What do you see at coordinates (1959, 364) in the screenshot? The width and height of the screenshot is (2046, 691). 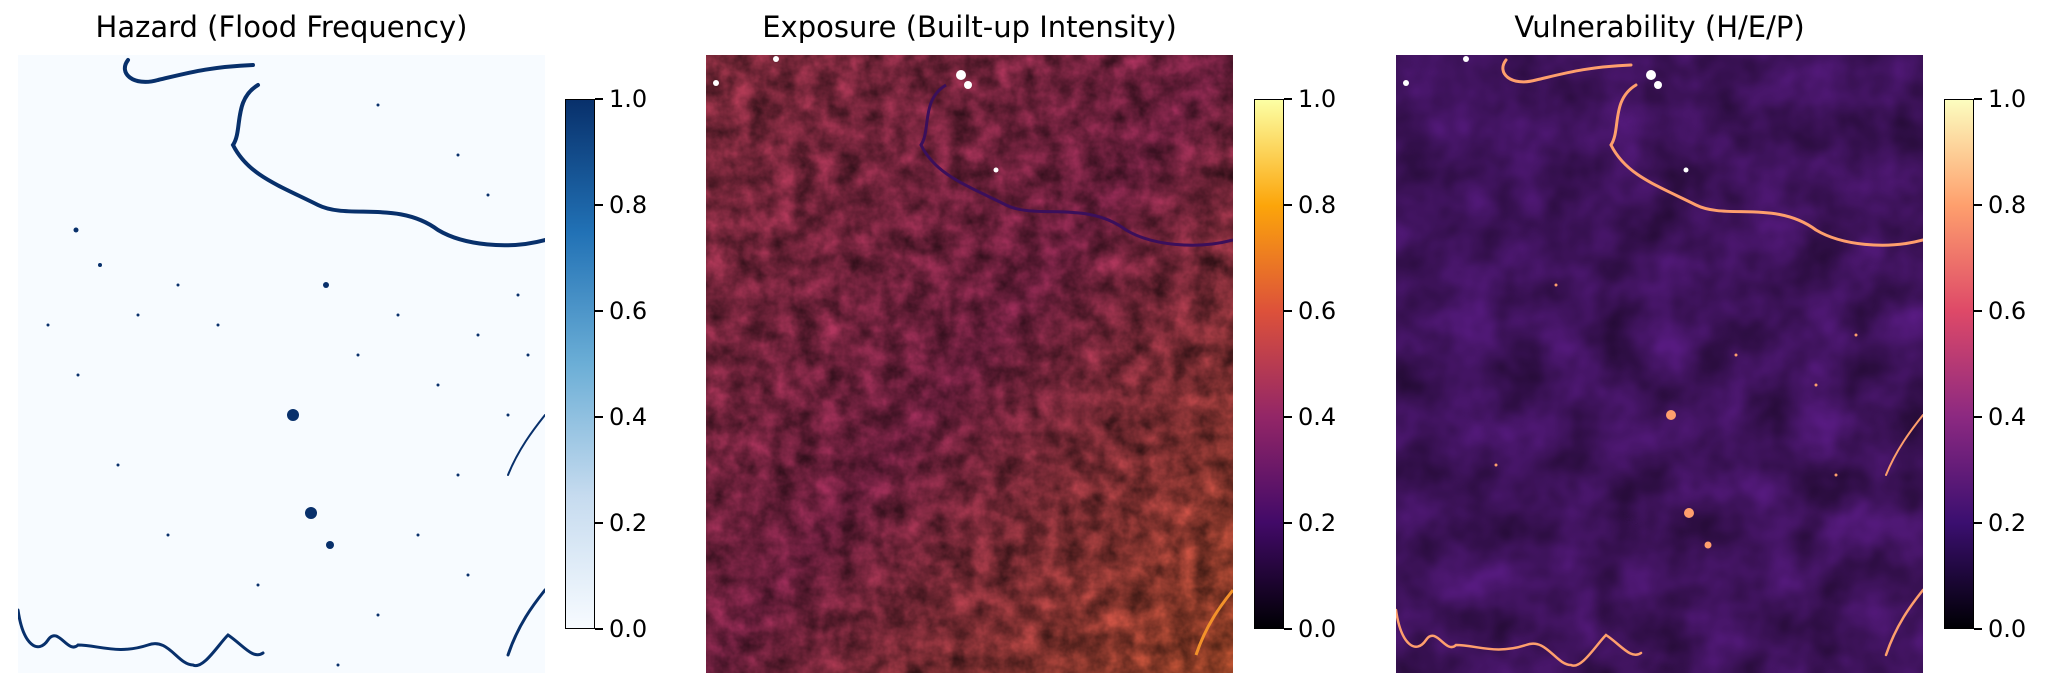 I see `vulnerability-colorbar` at bounding box center [1959, 364].